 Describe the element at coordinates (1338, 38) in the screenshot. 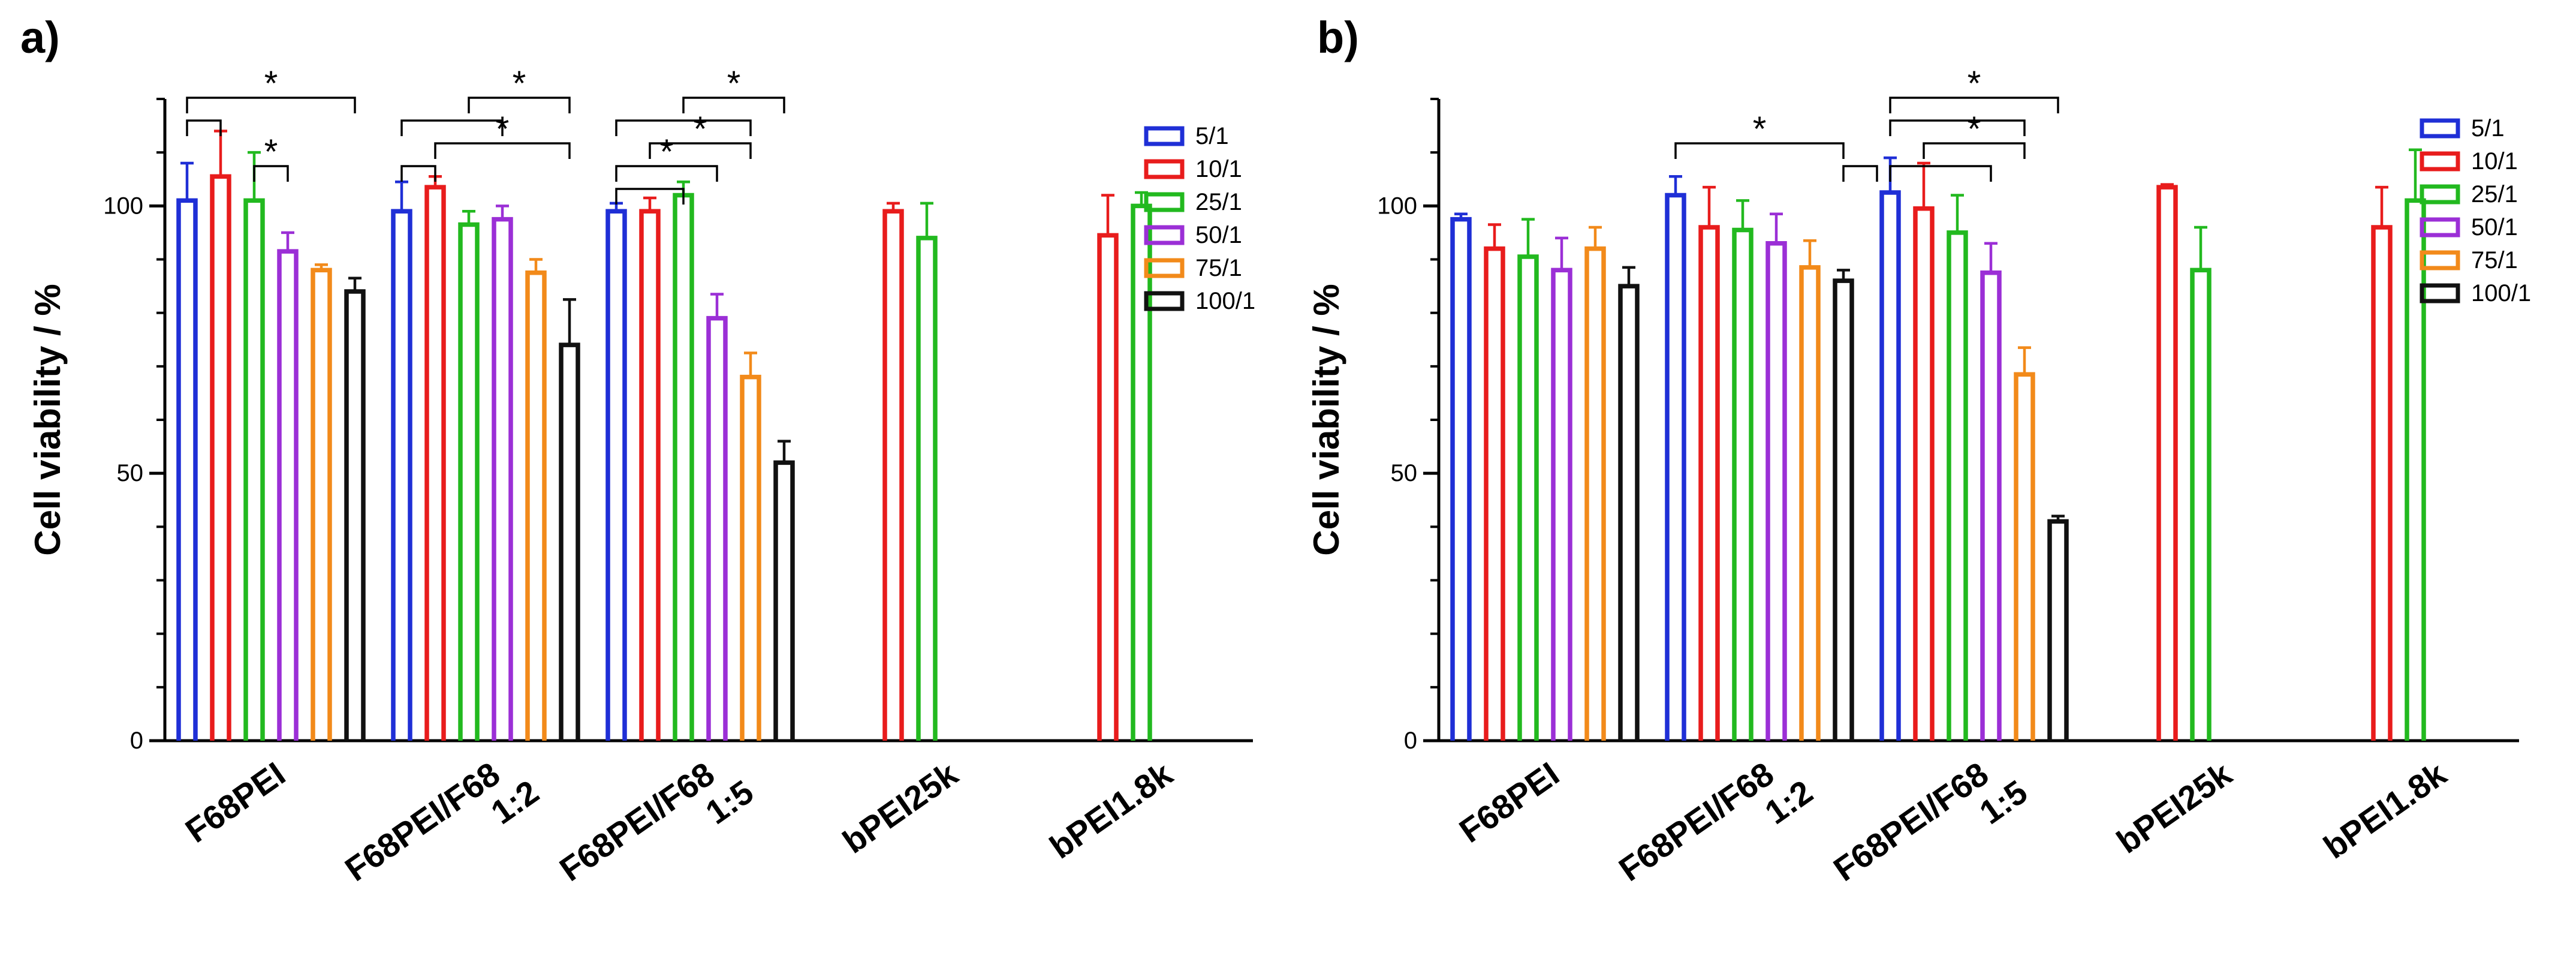

I see `panel-label: b)` at that location.